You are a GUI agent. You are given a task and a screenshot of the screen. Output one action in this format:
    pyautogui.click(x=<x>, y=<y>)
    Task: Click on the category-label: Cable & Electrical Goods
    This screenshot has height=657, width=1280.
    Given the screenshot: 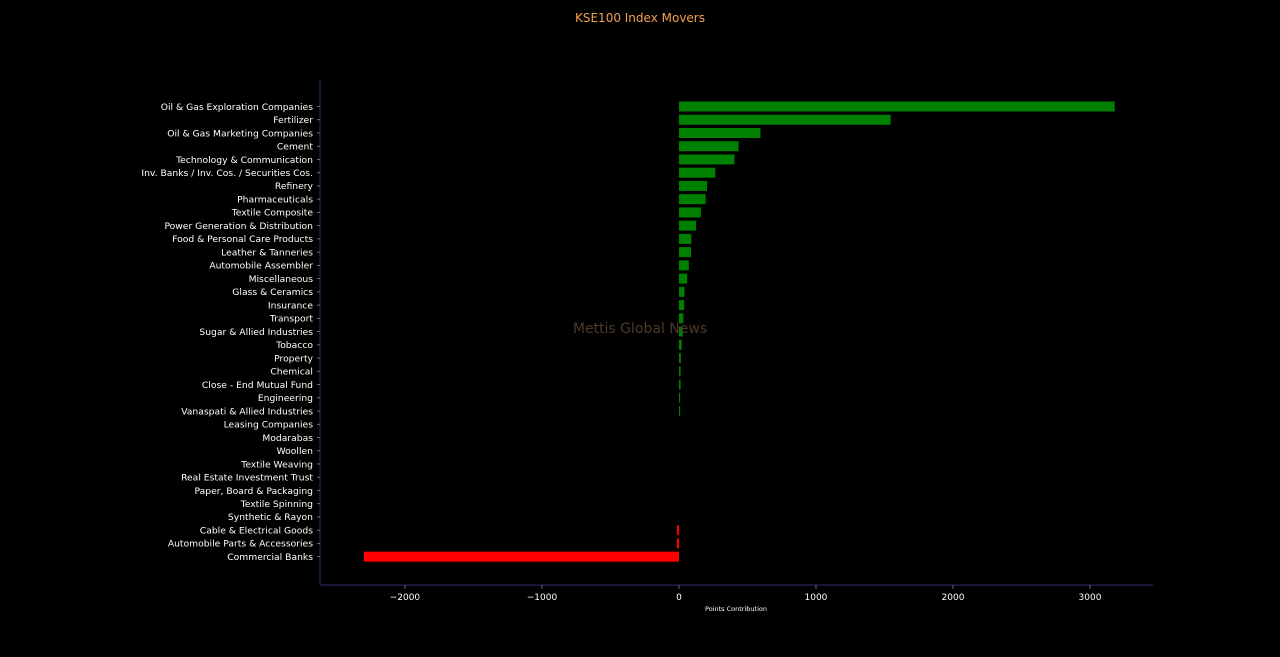 What is the action you would take?
    pyautogui.click(x=256, y=530)
    